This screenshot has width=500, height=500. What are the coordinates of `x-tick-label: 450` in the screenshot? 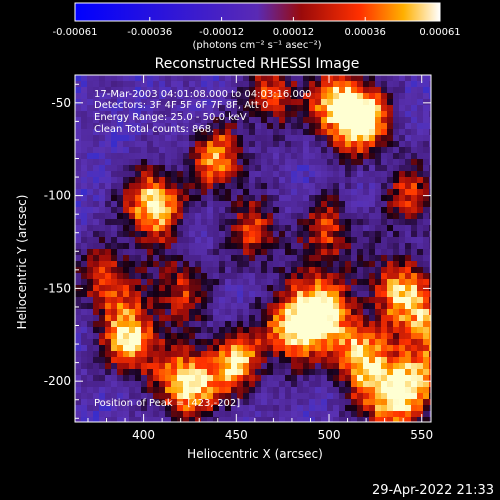 It's located at (236, 435).